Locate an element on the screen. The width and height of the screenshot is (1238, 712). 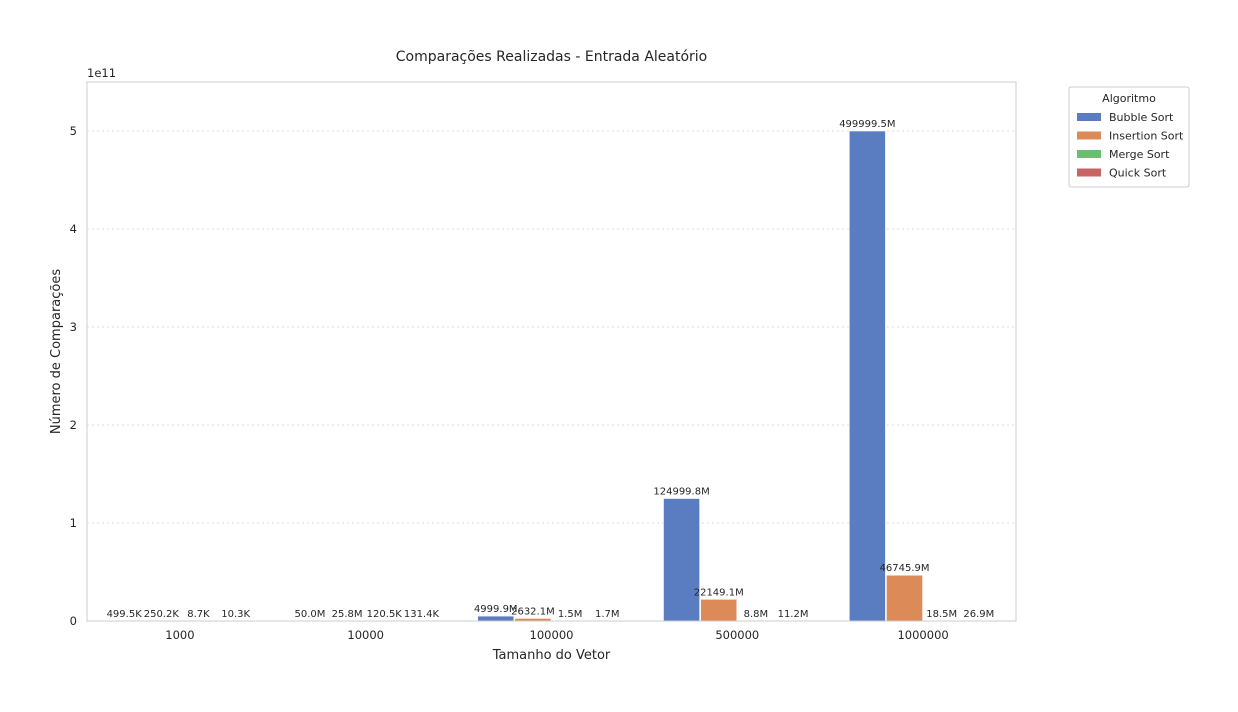
y-axis-offset-label: 1e11 is located at coordinates (101, 73).